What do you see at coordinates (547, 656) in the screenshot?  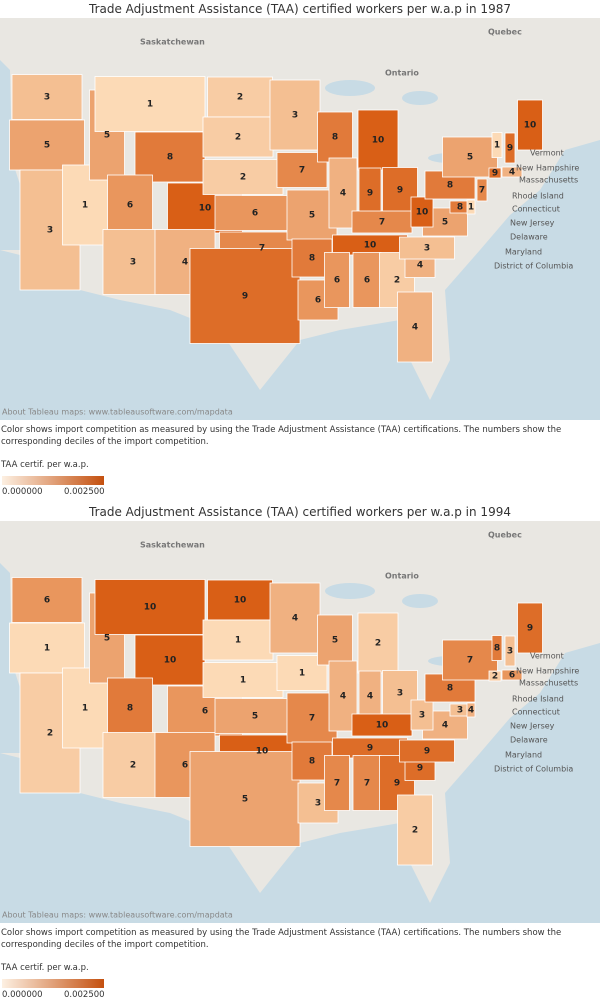 I see `place-label: Vermont` at bounding box center [547, 656].